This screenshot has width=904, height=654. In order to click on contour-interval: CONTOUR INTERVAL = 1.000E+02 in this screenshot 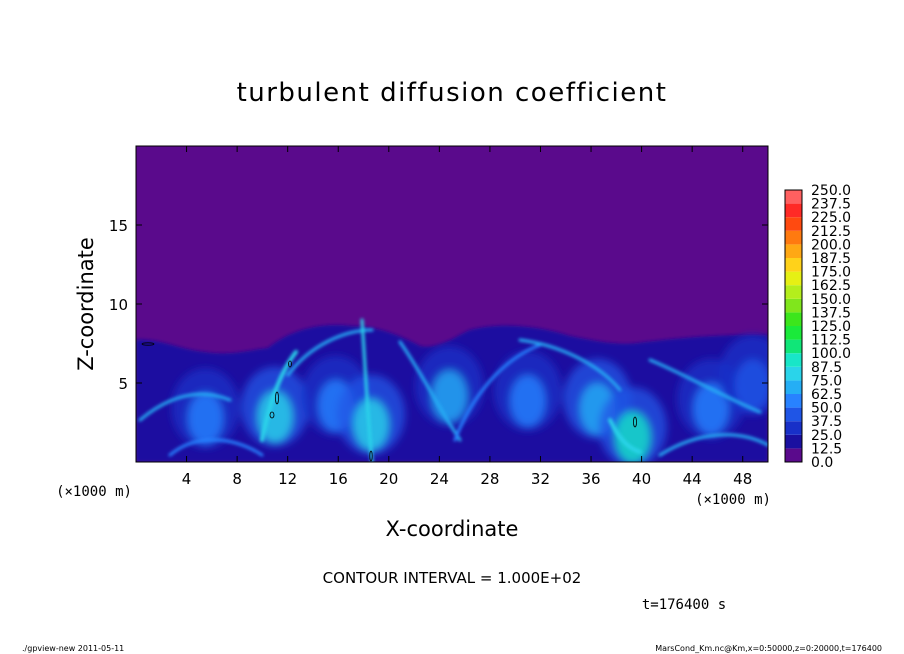, I will do `click(452, 578)`.